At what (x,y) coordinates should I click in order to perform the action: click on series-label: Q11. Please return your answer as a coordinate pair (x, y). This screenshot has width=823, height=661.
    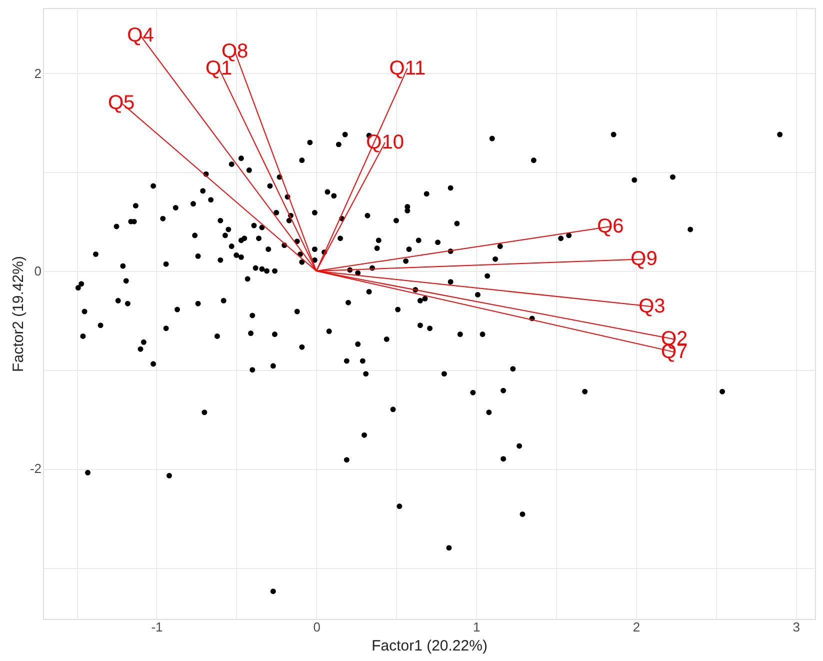
    Looking at the image, I should click on (407, 68).